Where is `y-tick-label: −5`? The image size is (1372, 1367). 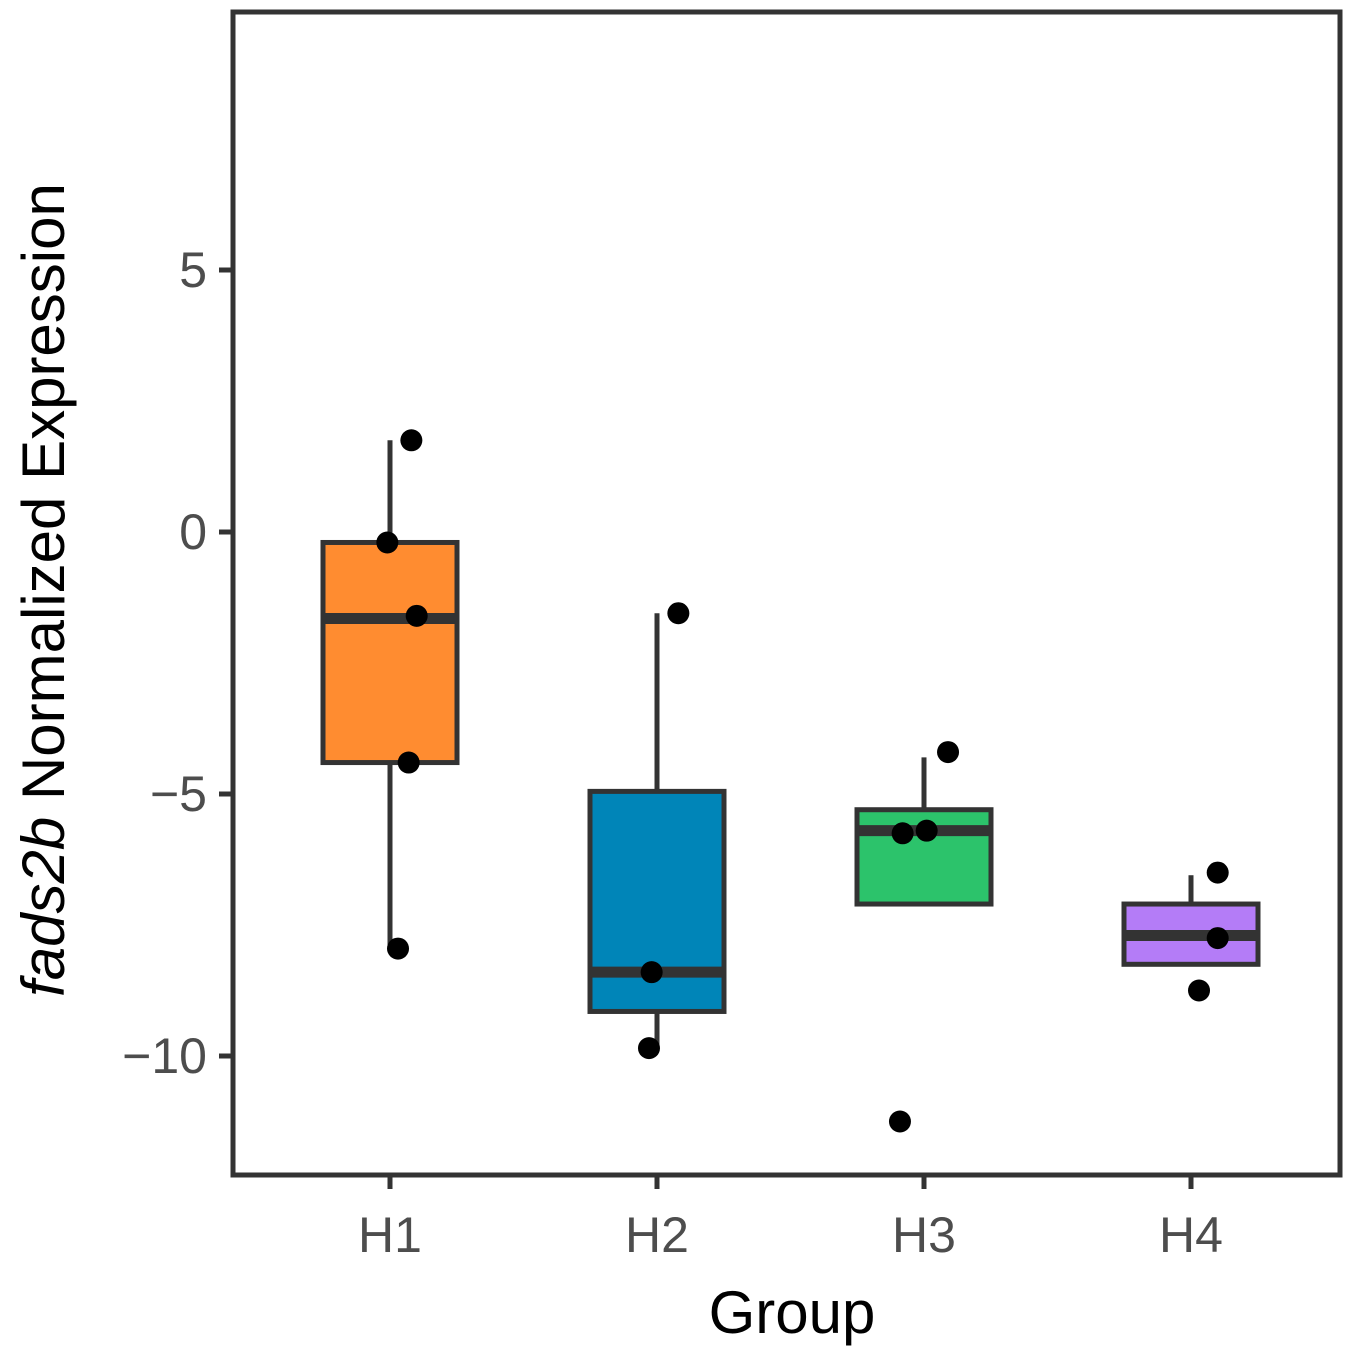
y-tick-label: −5 is located at coordinates (178, 794).